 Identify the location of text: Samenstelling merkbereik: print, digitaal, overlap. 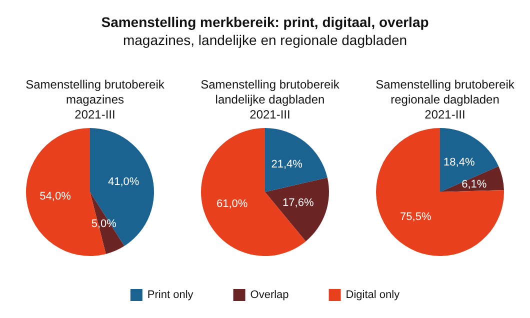
(265, 22).